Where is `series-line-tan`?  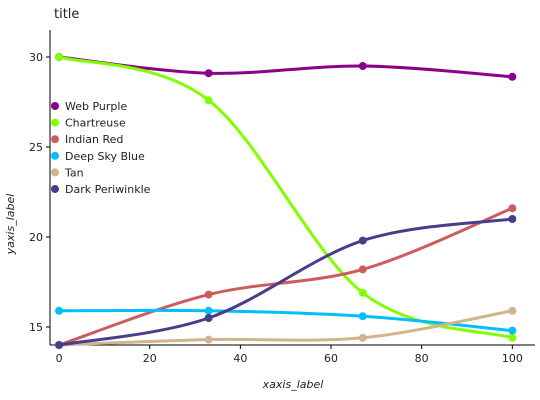
series-line-tan is located at coordinates (286, 328).